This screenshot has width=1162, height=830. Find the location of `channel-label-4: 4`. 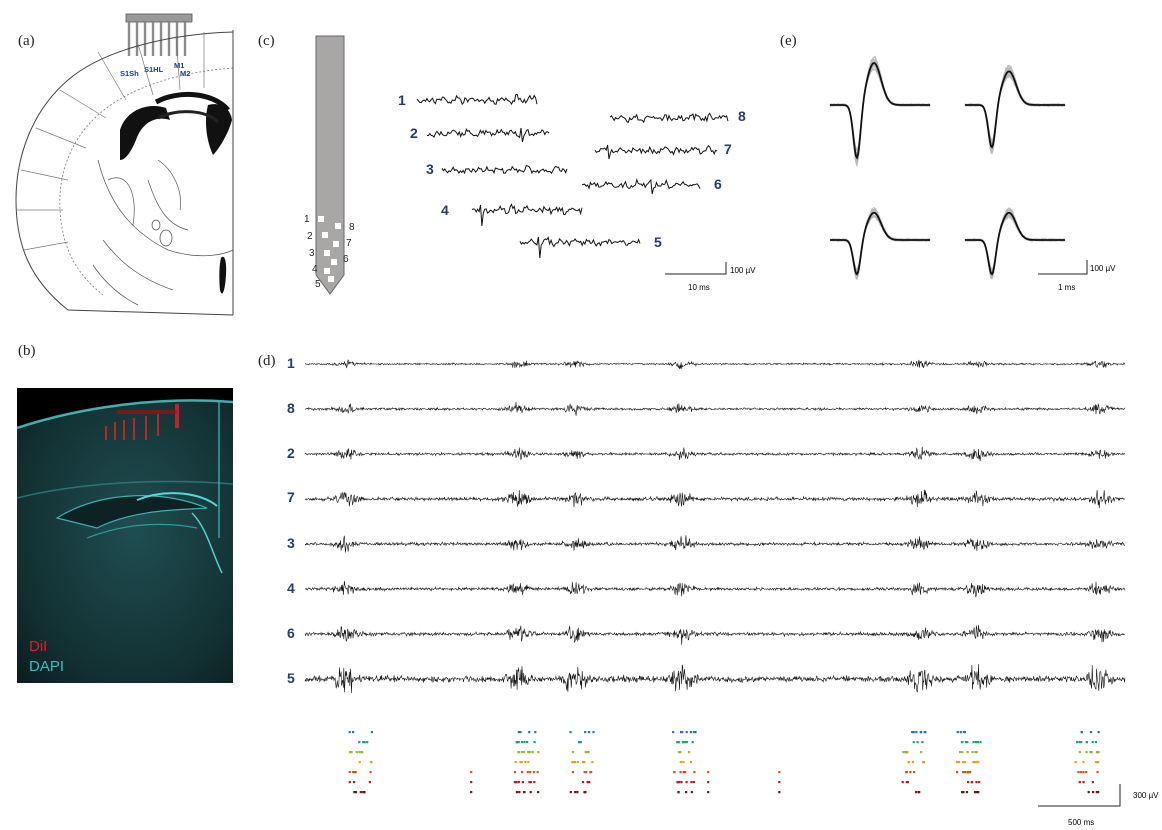

channel-label-4: 4 is located at coordinates (291, 588).